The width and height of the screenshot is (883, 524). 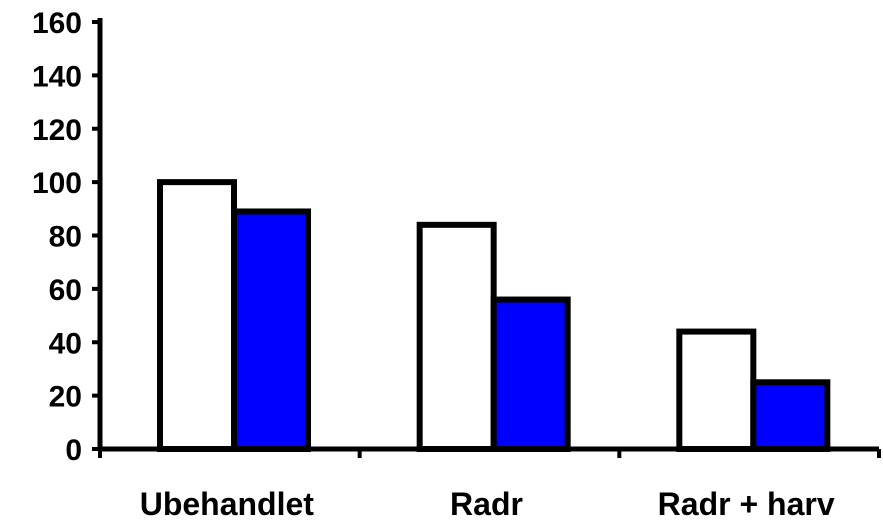 I want to click on y-tick-label: 20, so click(x=65, y=397).